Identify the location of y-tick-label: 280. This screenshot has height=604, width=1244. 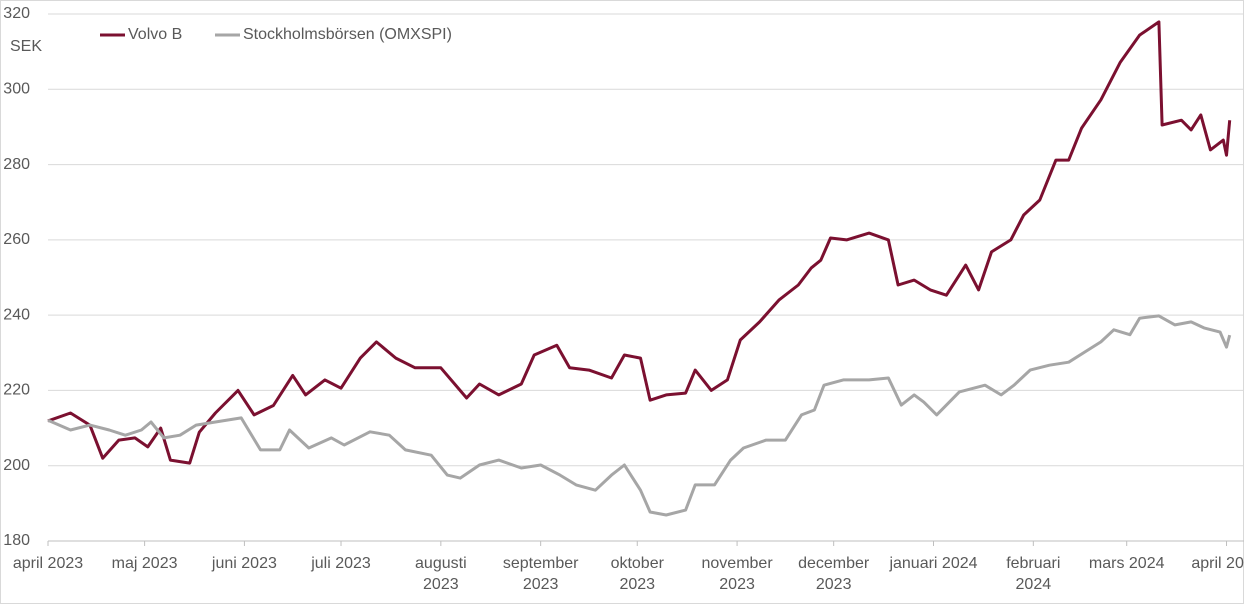
(16, 164).